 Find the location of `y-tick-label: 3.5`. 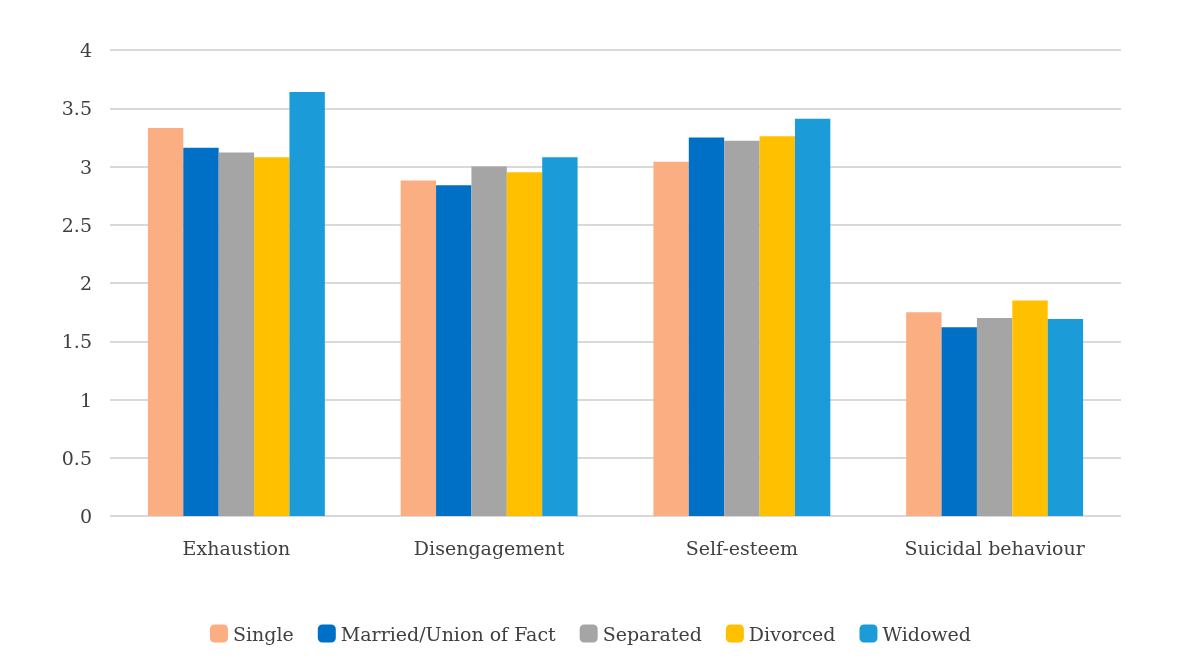

y-tick-label: 3.5 is located at coordinates (76, 108).